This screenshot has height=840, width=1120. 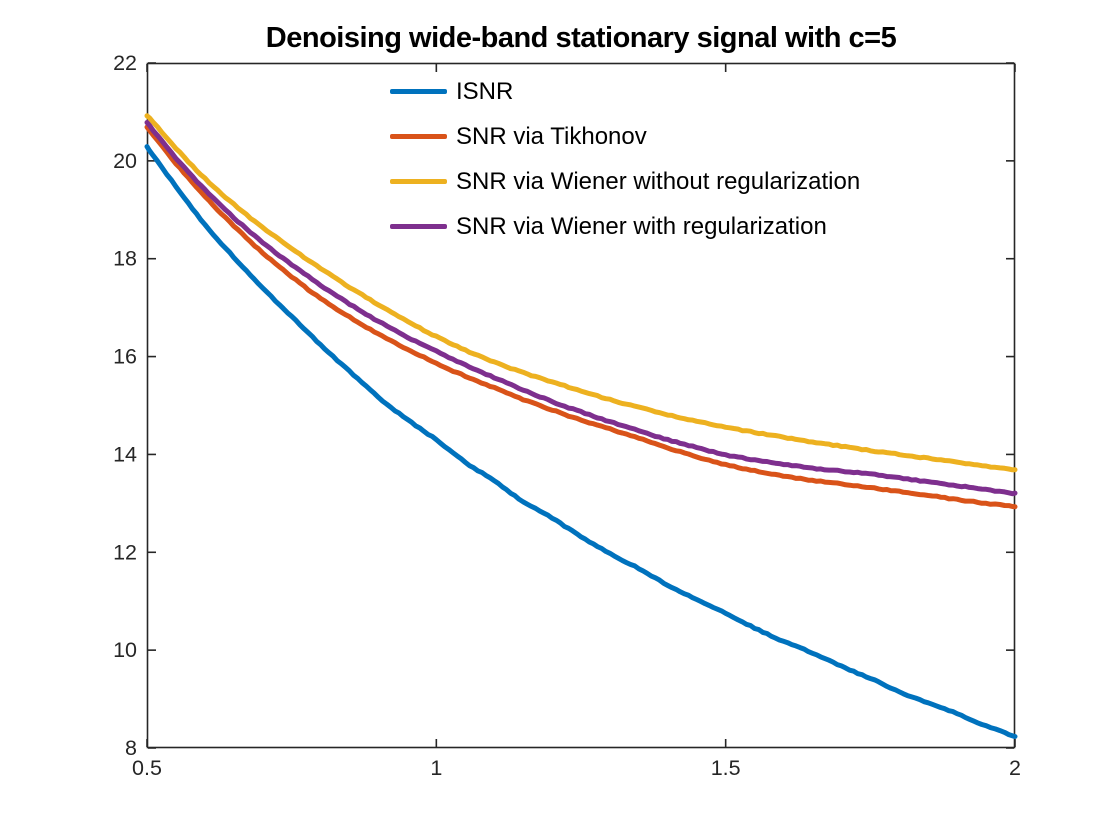 What do you see at coordinates (125, 650) in the screenshot?
I see `y-tick-label: 10` at bounding box center [125, 650].